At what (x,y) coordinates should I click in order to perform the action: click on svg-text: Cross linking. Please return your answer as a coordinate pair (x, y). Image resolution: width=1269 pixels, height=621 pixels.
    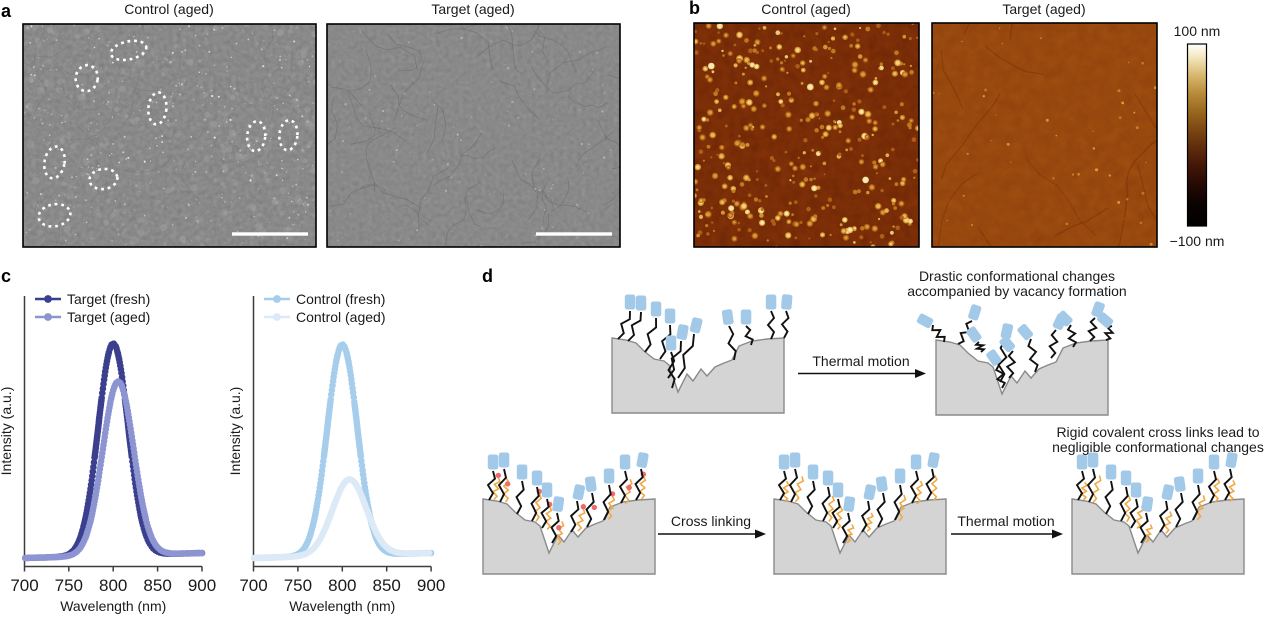
    Looking at the image, I should click on (711, 521).